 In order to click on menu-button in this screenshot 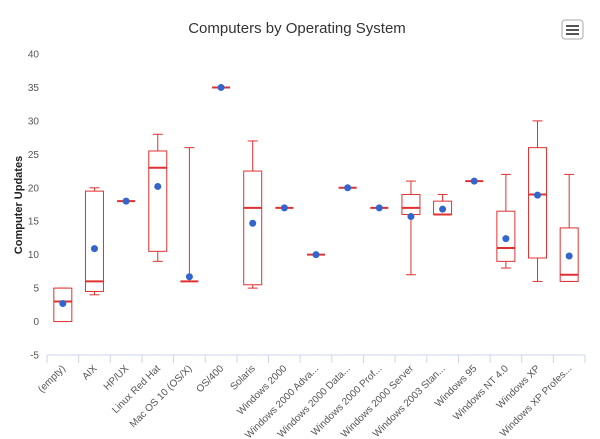, I will do `click(572, 29)`.